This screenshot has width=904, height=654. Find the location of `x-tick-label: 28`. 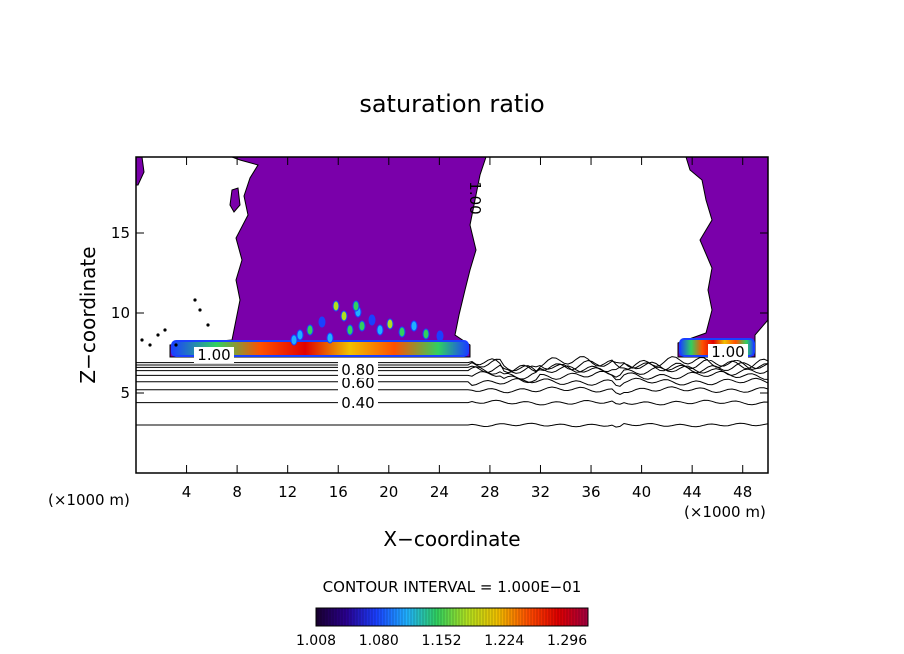

x-tick-label: 28 is located at coordinates (489, 492).